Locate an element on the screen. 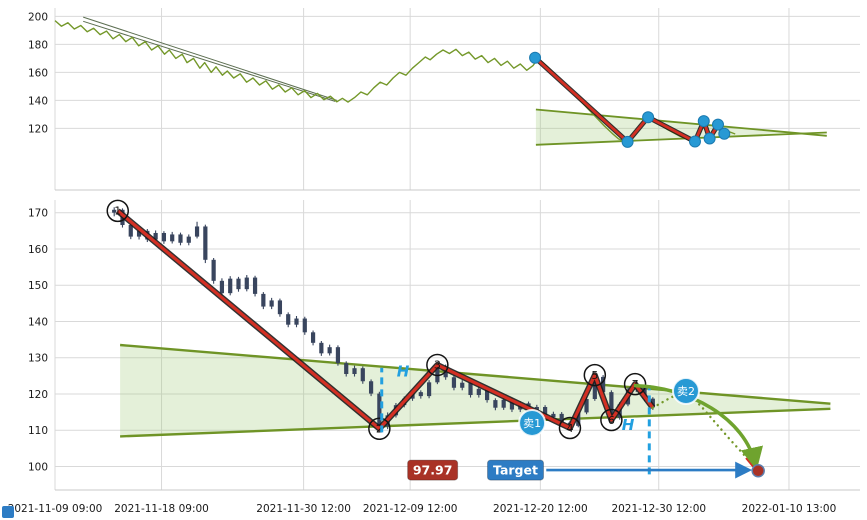 Image resolution: width=867 pixels, height=520 pixels. y-axis-tick-label: 180 is located at coordinates (38, 45).